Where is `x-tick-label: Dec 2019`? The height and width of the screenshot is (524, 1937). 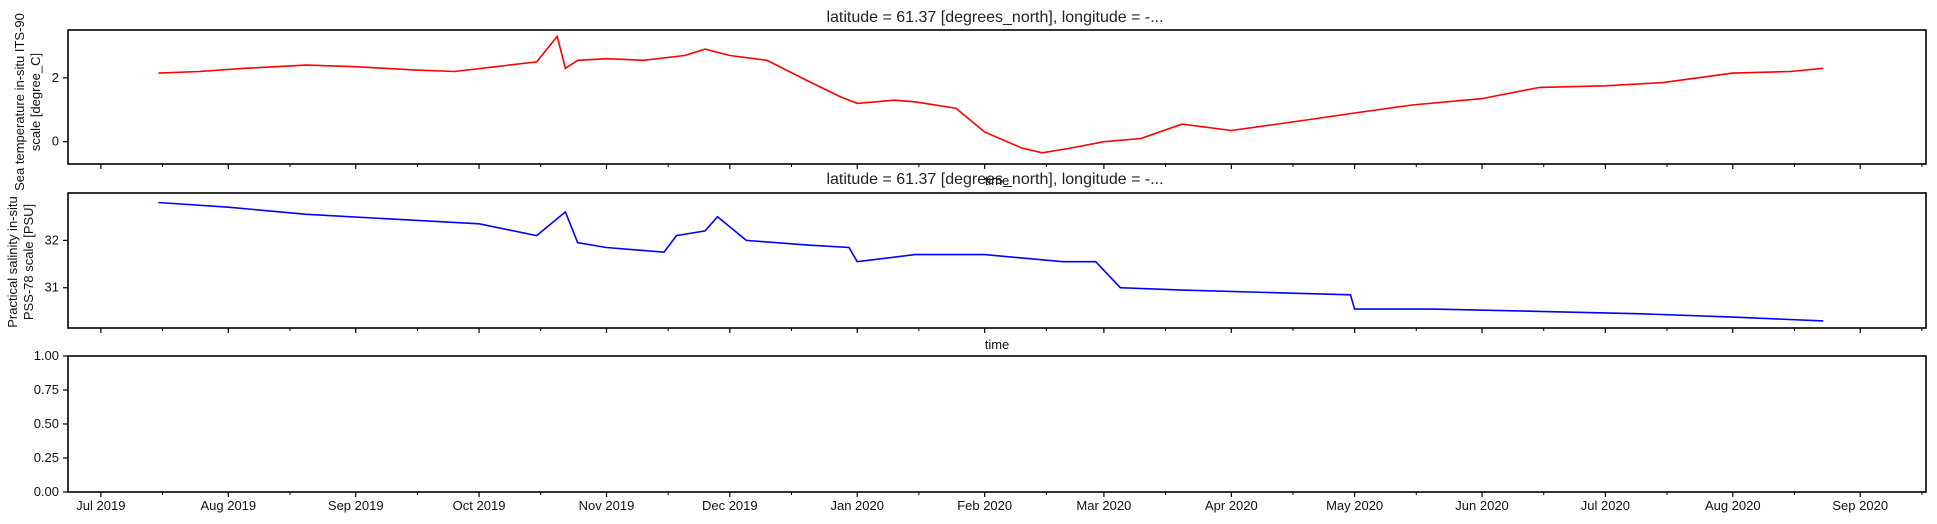 x-tick-label: Dec 2019 is located at coordinates (730, 505).